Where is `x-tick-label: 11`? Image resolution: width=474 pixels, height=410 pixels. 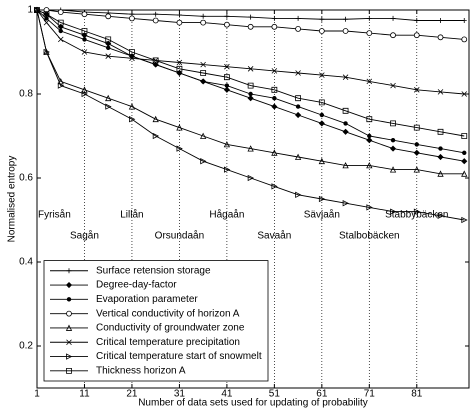
x-tick-label: 11 is located at coordinates (84, 394).